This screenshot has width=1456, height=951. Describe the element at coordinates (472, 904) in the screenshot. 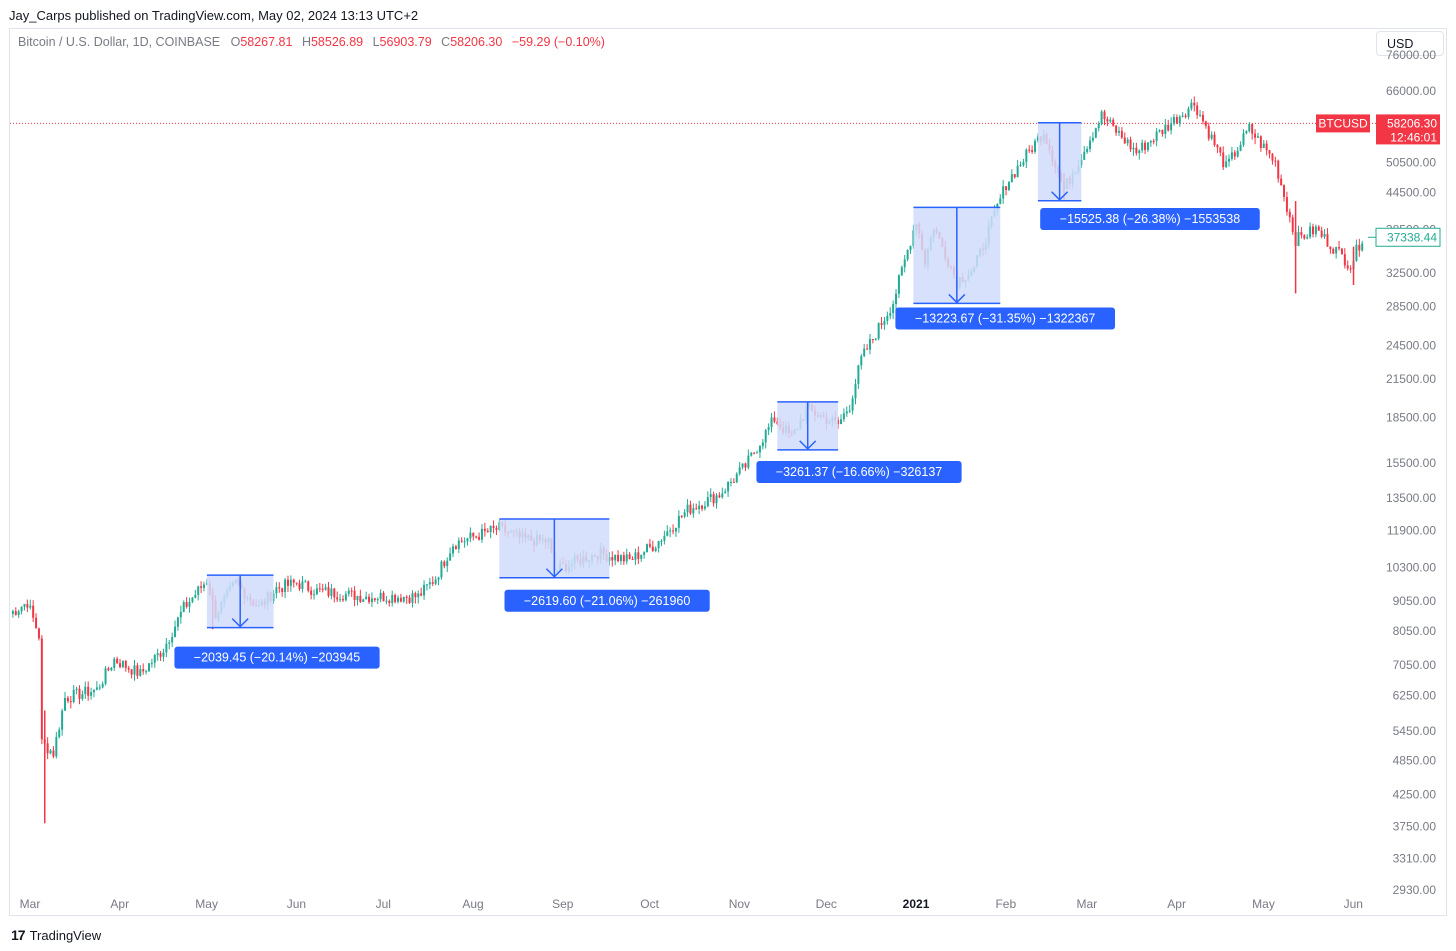

I see `x-tick-label: Aug` at that location.